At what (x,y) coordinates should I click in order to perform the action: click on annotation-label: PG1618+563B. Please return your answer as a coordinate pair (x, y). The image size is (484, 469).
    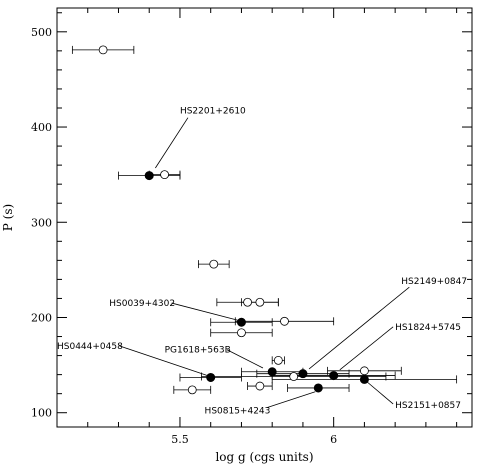
    Looking at the image, I should click on (198, 351).